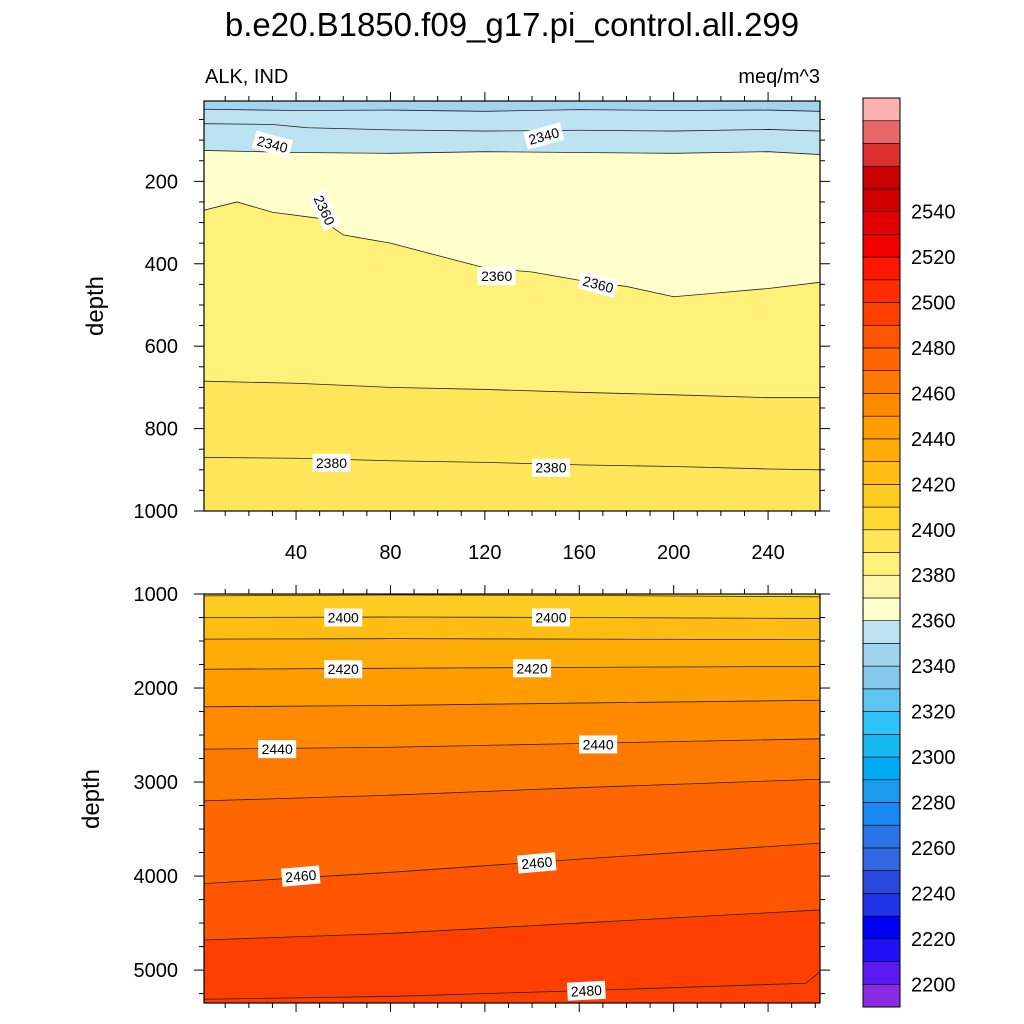  Describe the element at coordinates (933, 803) in the screenshot. I see `colorbar-label: 2280` at that location.